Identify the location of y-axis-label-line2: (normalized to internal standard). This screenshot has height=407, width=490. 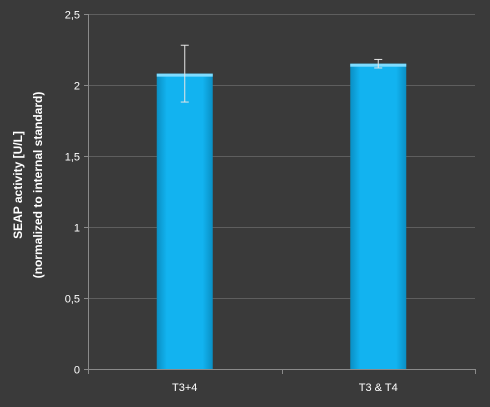
(38, 185).